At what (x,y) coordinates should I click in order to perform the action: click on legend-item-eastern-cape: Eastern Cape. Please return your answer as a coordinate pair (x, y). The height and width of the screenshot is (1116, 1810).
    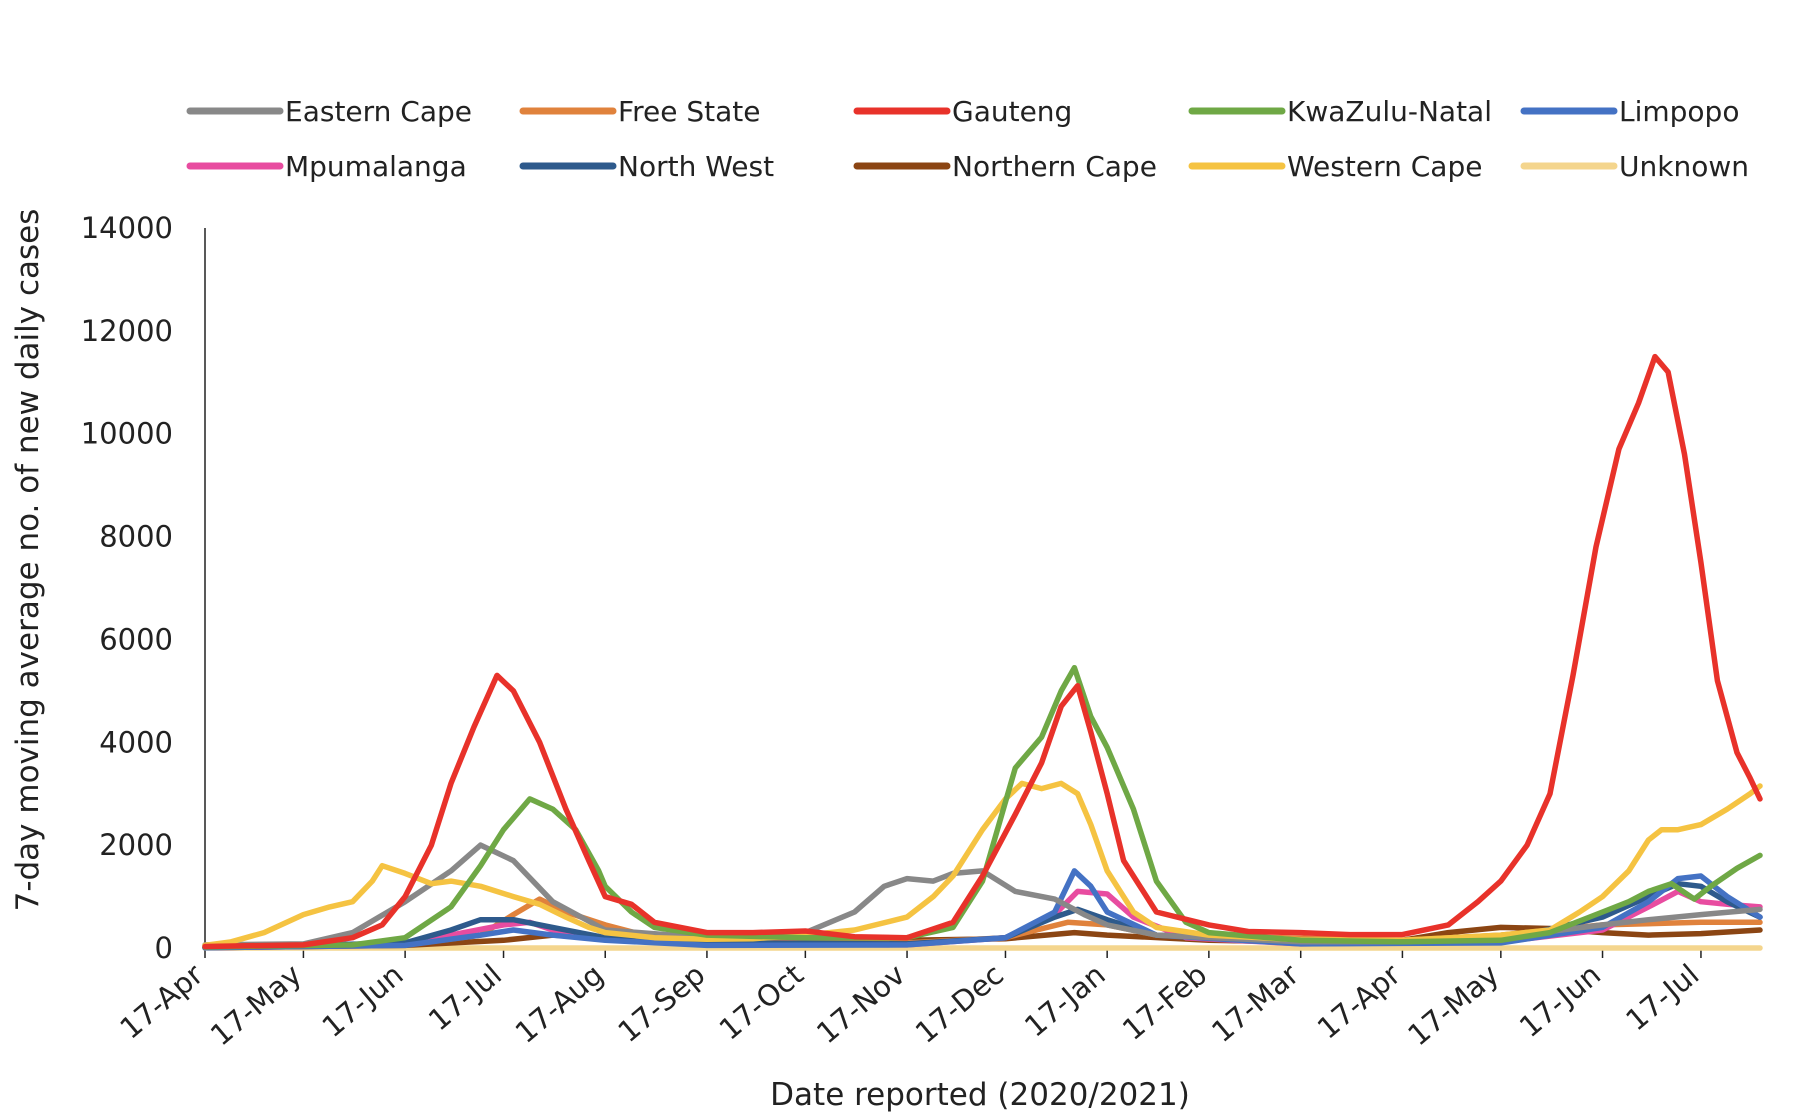
    Looking at the image, I should click on (329, 111).